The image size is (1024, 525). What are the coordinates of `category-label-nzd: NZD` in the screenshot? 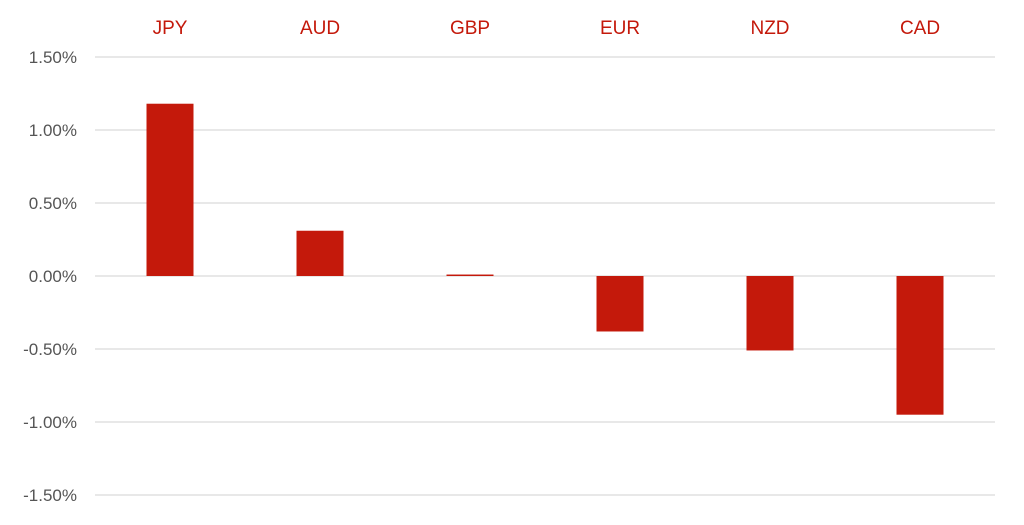 It's located at (769, 28).